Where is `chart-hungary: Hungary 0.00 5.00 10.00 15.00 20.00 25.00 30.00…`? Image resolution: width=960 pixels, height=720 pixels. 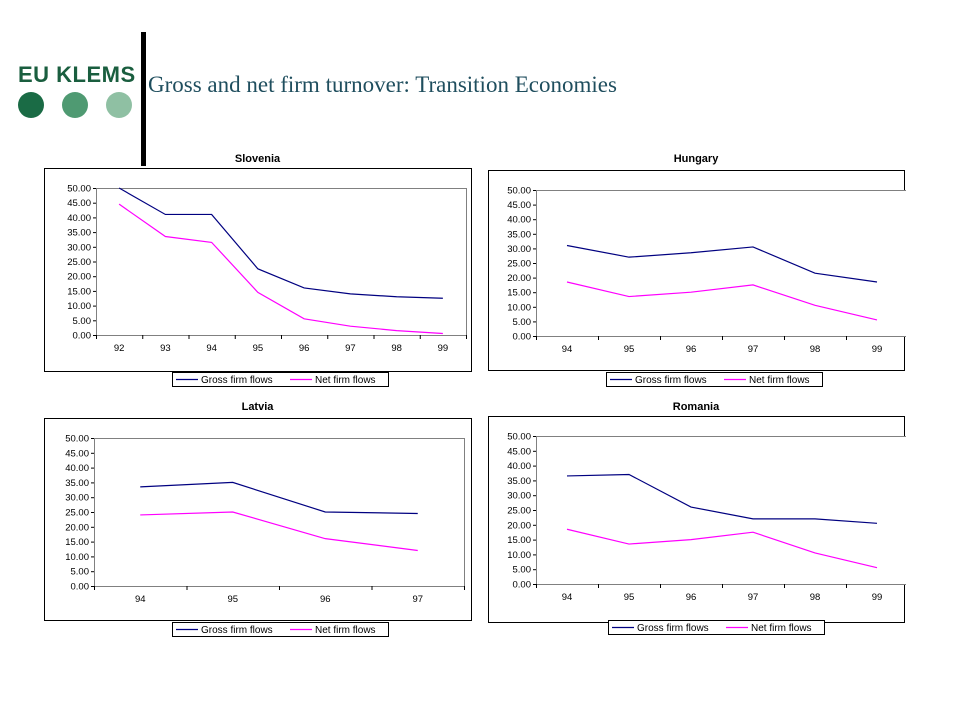 chart-hungary: Hungary 0.00 5.00 10.00 15.00 20.00 25.00 30.00… is located at coordinates (696, 270).